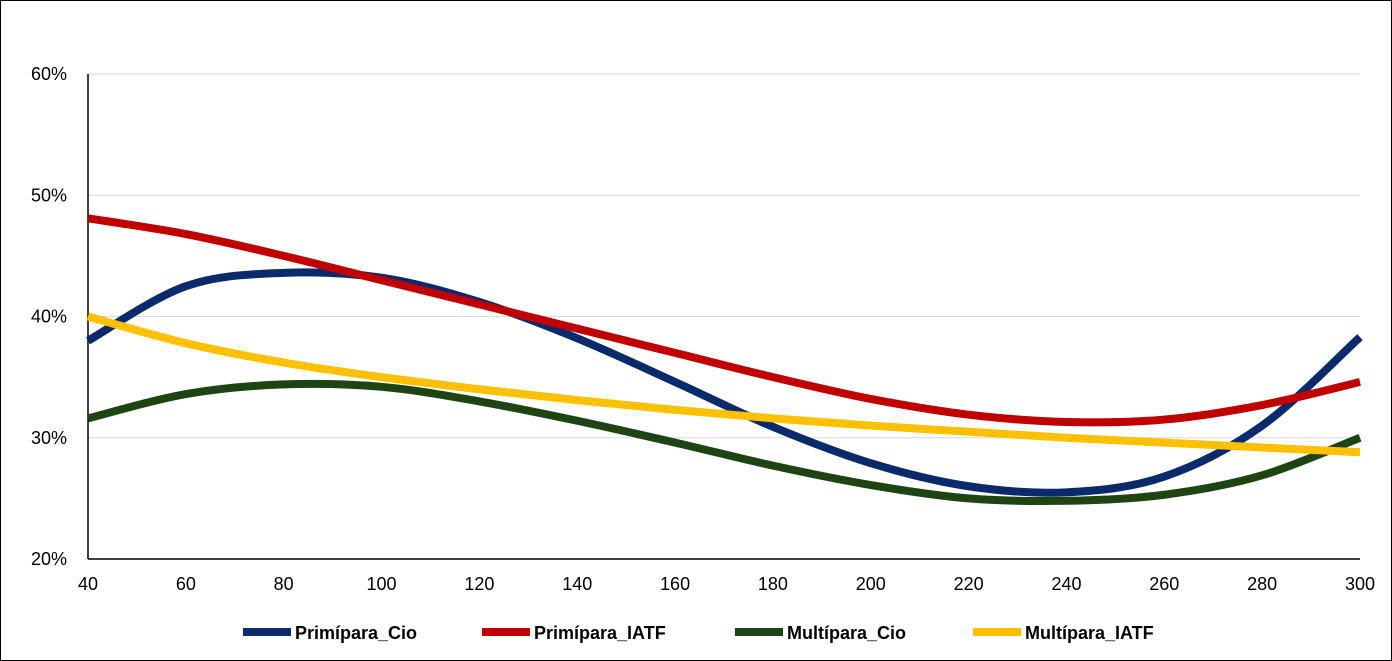 The width and height of the screenshot is (1392, 661). What do you see at coordinates (726, 584) in the screenshot?
I see `x-axis-ticks: 40 60 80 100 120 140 160 180 200 220 240 260 280 300` at bounding box center [726, 584].